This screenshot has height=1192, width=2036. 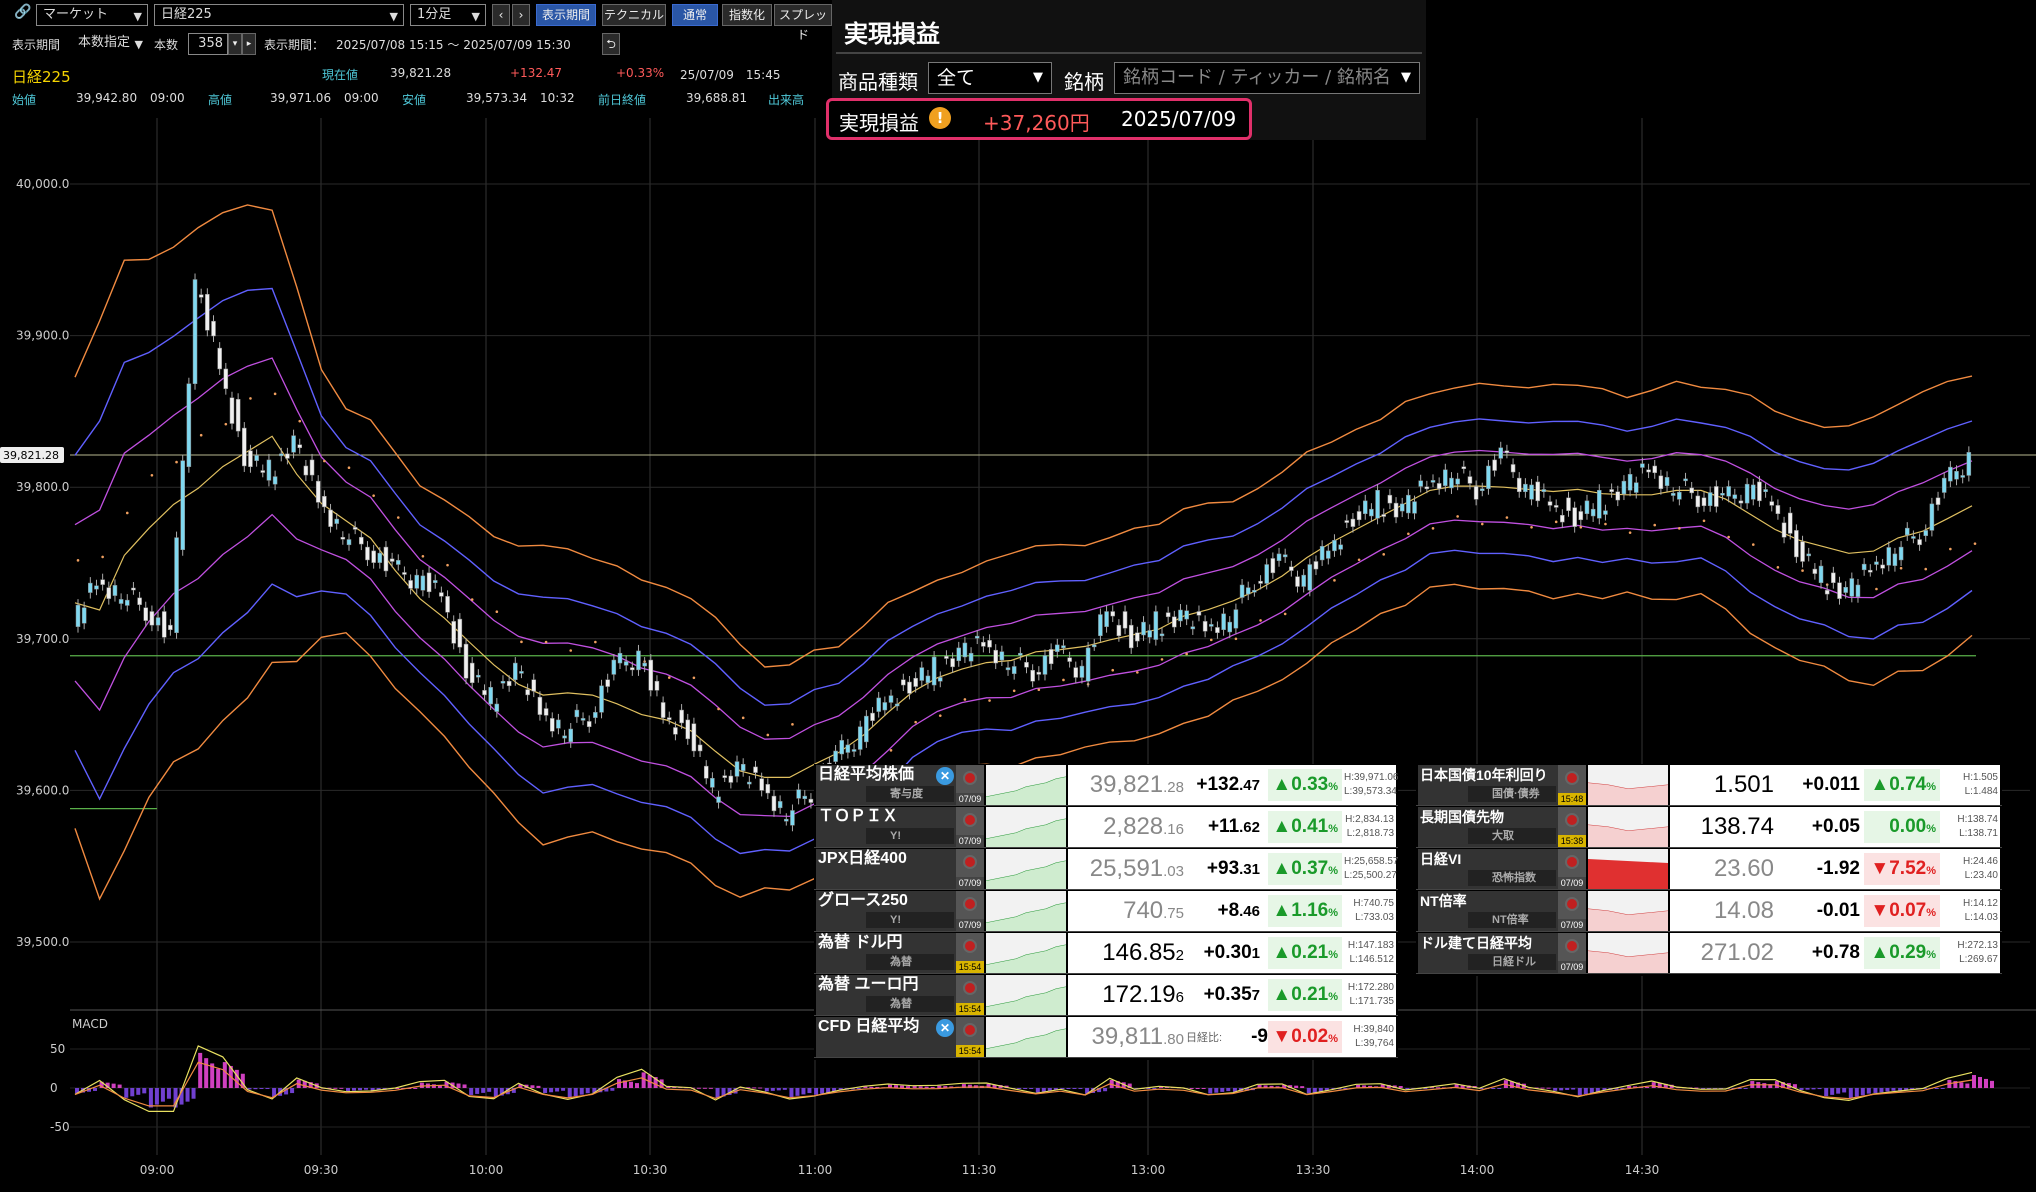 What do you see at coordinates (803, 23) in the screenshot?
I see `spread-button: スプレッド` at bounding box center [803, 23].